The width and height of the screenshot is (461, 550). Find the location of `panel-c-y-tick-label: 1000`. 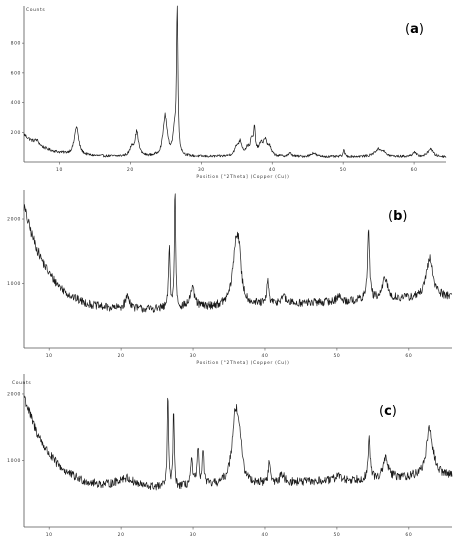

panel-c-y-tick-label: 1000 is located at coordinates (14, 461).